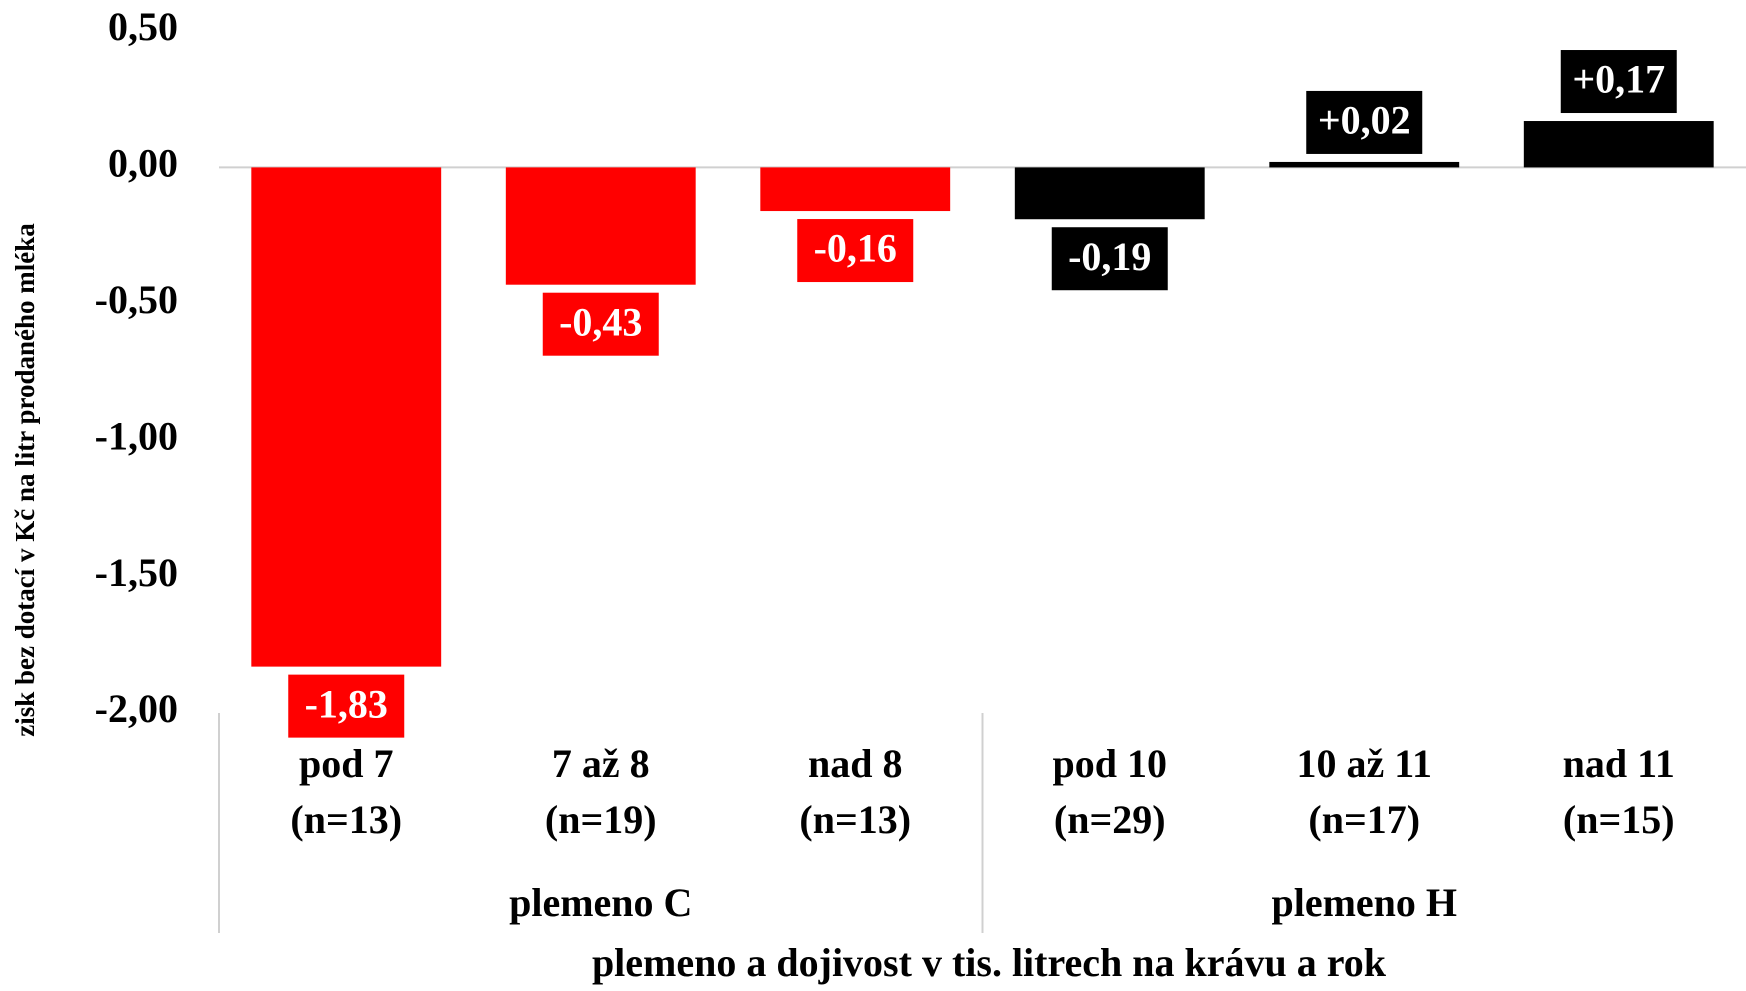  I want to click on x-tick-label: (n=29), so click(1110, 819).